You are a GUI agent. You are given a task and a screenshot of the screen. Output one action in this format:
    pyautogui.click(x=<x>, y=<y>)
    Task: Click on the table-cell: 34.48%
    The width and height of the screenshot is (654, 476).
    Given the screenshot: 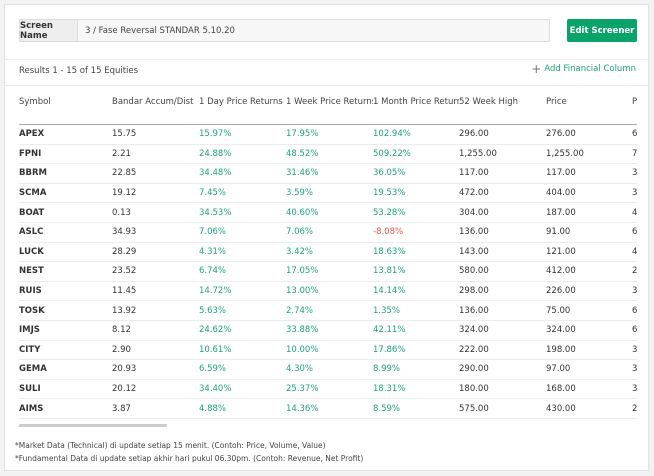 What is the action you would take?
    pyautogui.click(x=215, y=173)
    